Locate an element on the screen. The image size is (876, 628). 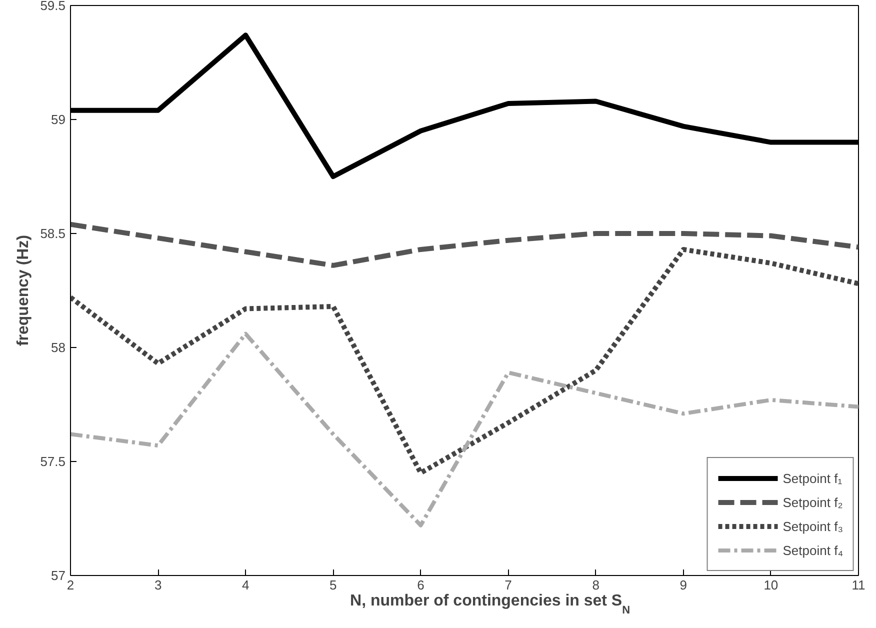
legend-label: Setpoint f₄ is located at coordinates (812, 550).